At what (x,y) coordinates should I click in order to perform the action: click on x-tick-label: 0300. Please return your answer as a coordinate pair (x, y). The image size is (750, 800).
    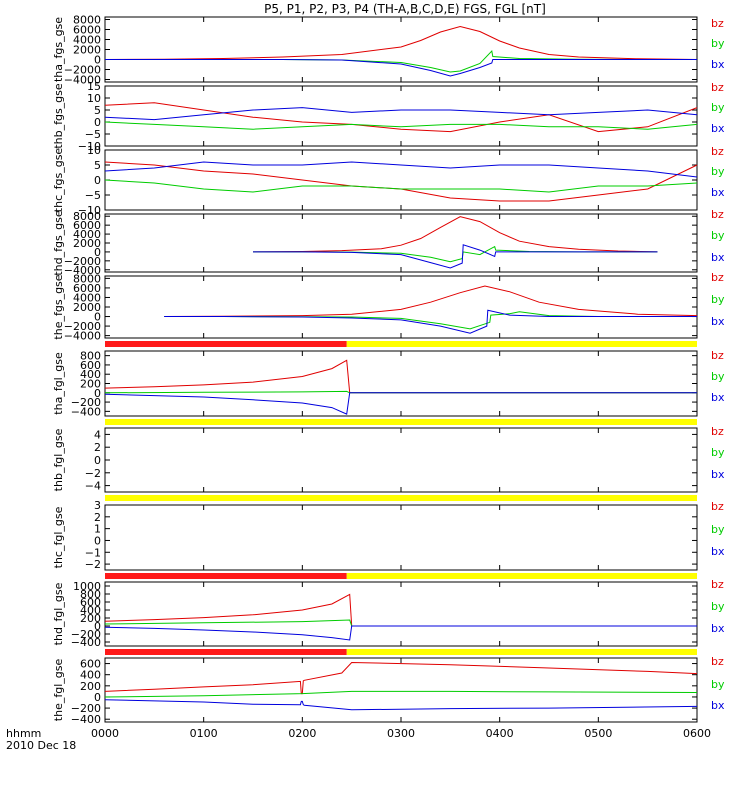
    Looking at the image, I should click on (401, 733).